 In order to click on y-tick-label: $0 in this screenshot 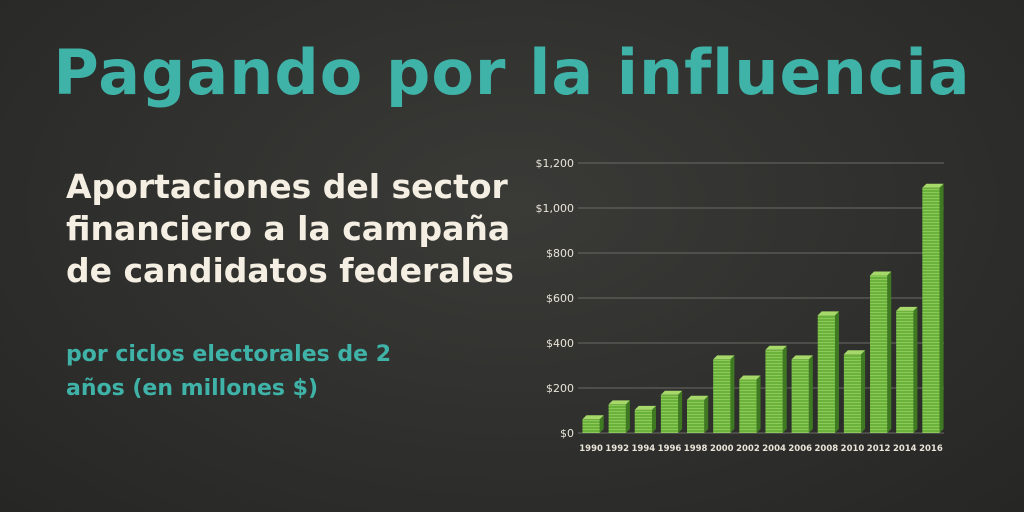, I will do `click(567, 433)`.